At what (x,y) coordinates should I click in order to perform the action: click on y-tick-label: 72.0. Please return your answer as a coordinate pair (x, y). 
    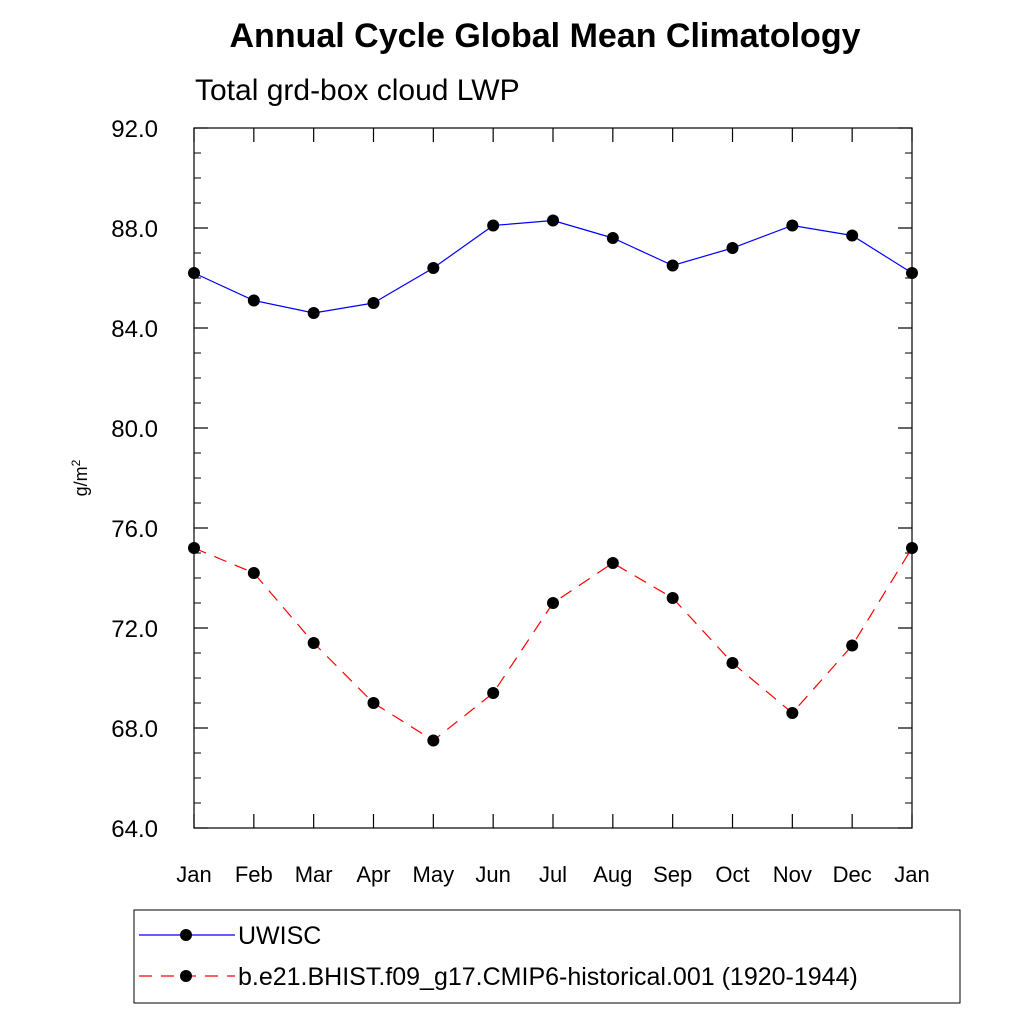
    Looking at the image, I should click on (134, 629).